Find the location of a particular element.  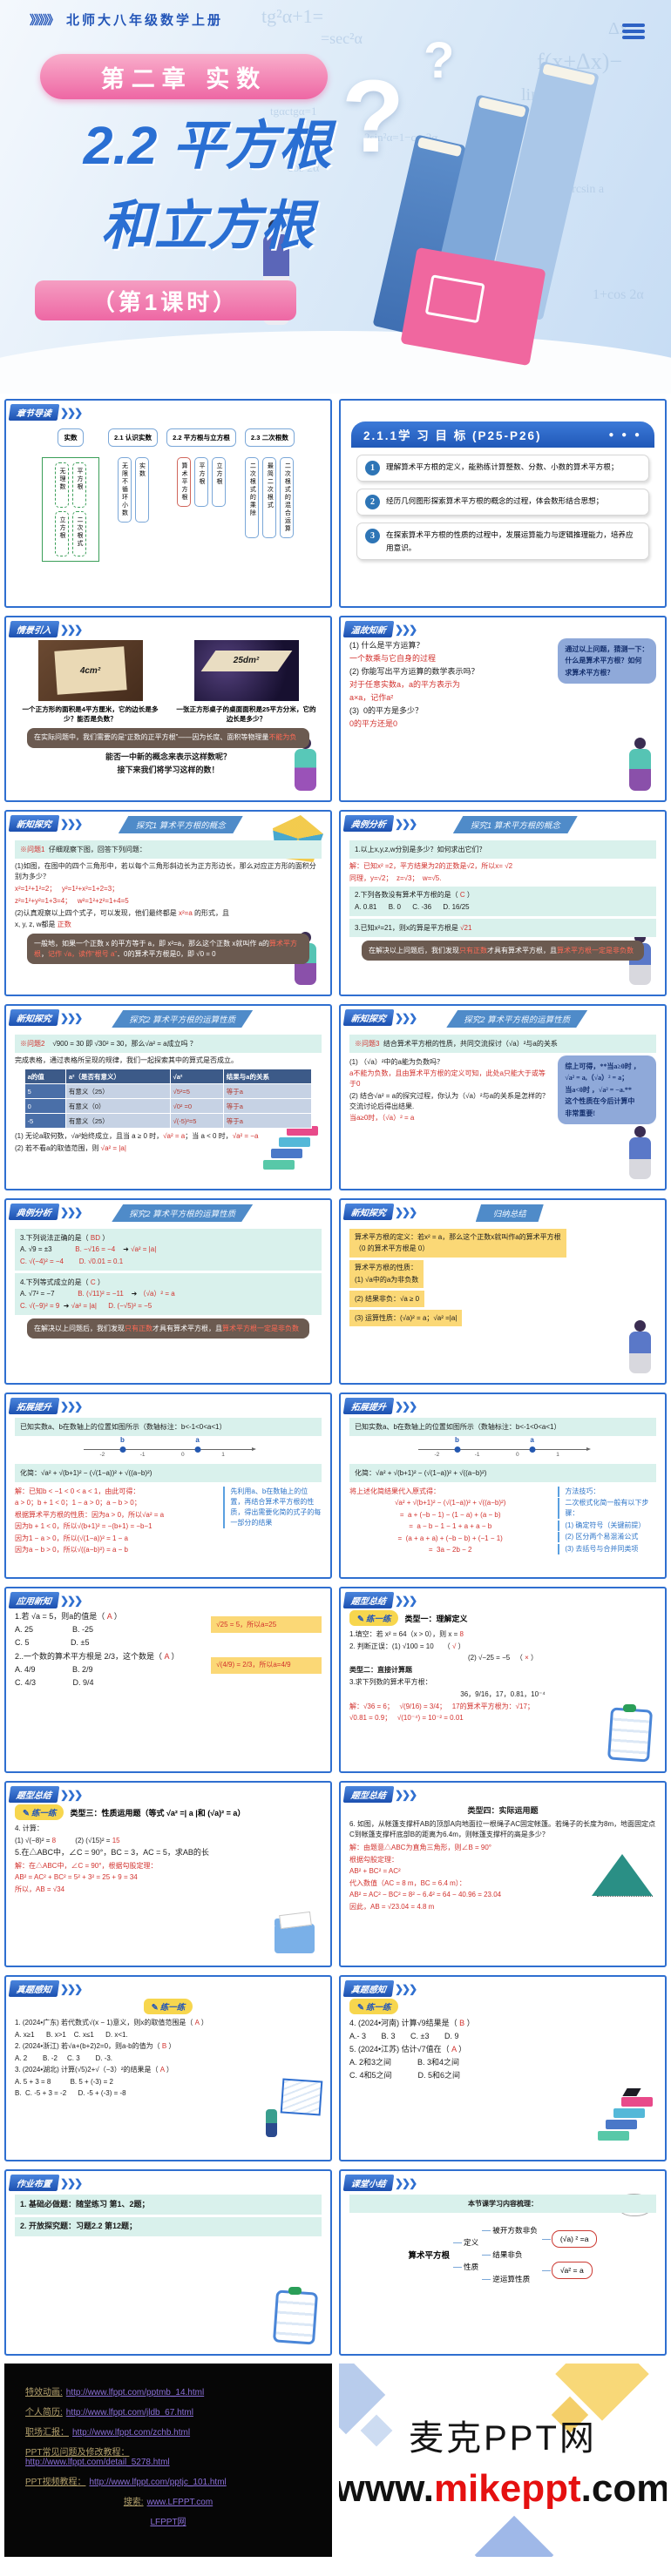

math-watermark: =sec²α is located at coordinates (342, 39).